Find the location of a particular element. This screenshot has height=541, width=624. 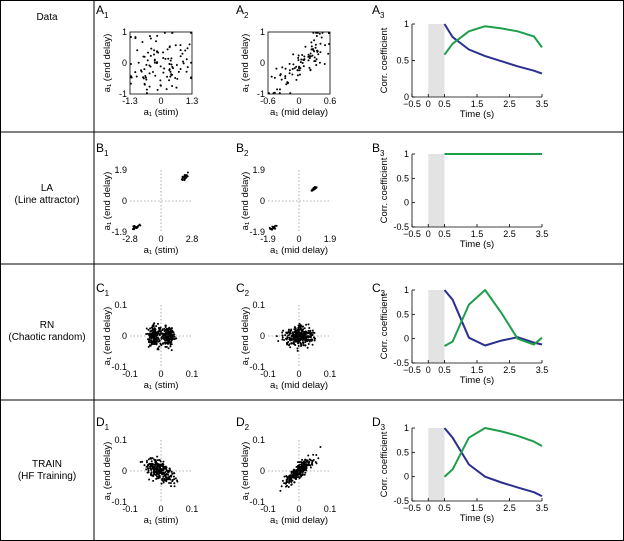

x-tick-label: 2.5 is located at coordinates (509, 234).